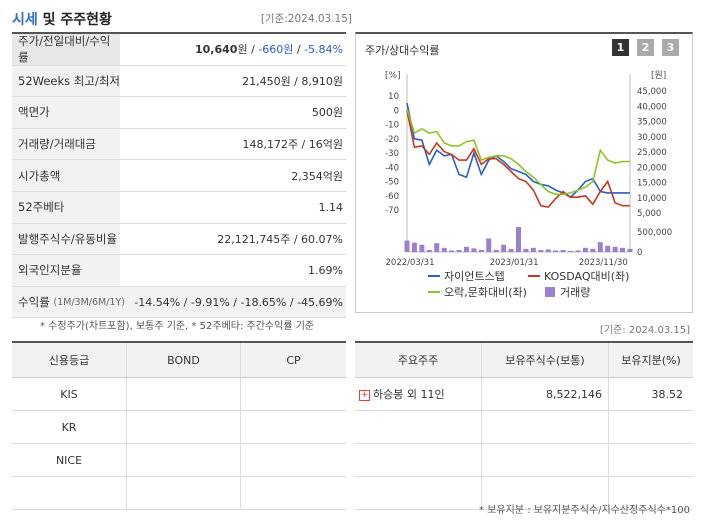 This screenshot has width=702, height=525. Describe the element at coordinates (325, 270) in the screenshot. I see `quote-value: 1.69%` at that location.